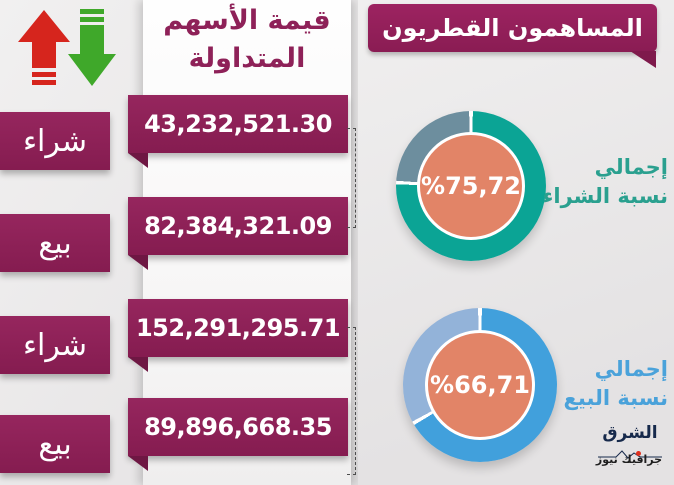  What do you see at coordinates (603, 384) in the screenshot?
I see `total-sell-caption: إجمالي نسبة البيع` at bounding box center [603, 384].